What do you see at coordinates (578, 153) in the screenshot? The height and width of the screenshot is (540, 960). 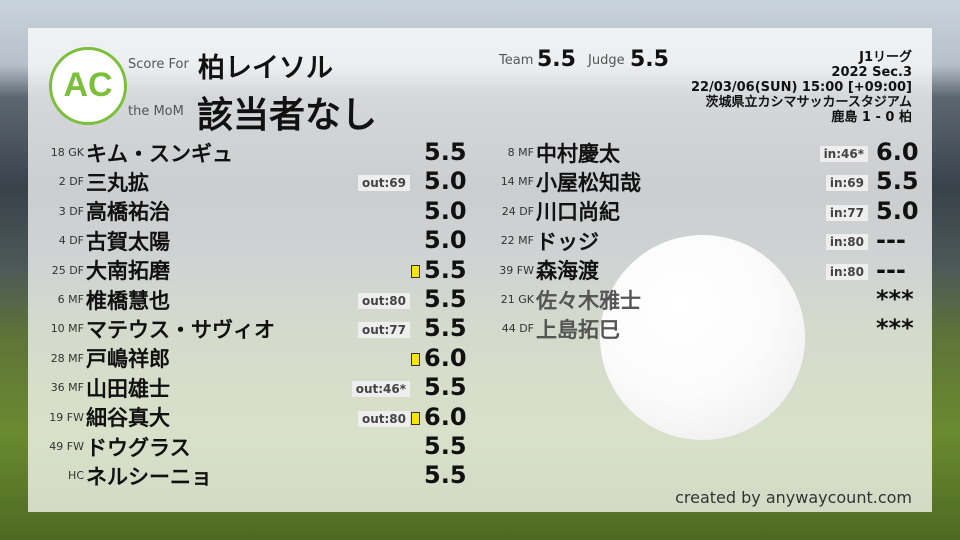 I see `player-name: 中村慶太` at bounding box center [578, 153].